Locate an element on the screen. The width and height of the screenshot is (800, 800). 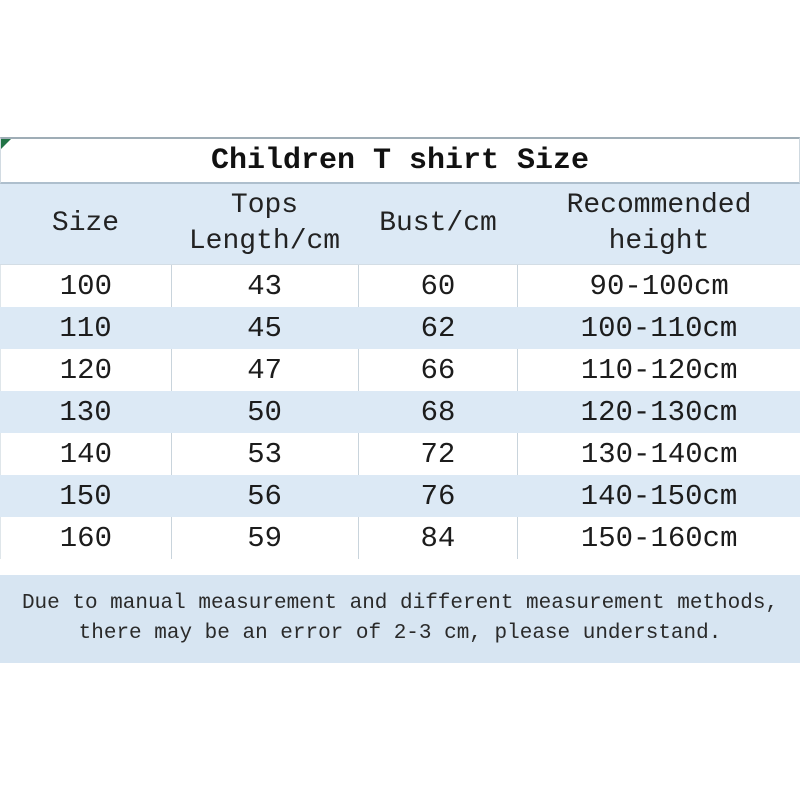
table-footer-gap is located at coordinates (400, 567).